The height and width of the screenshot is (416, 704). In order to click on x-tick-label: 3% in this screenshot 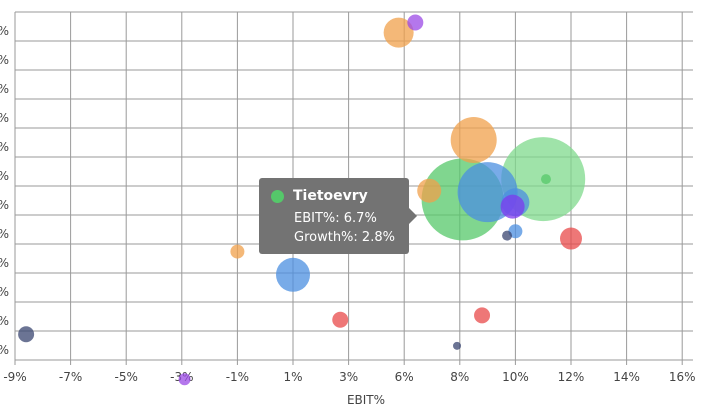, I will do `click(348, 377)`.